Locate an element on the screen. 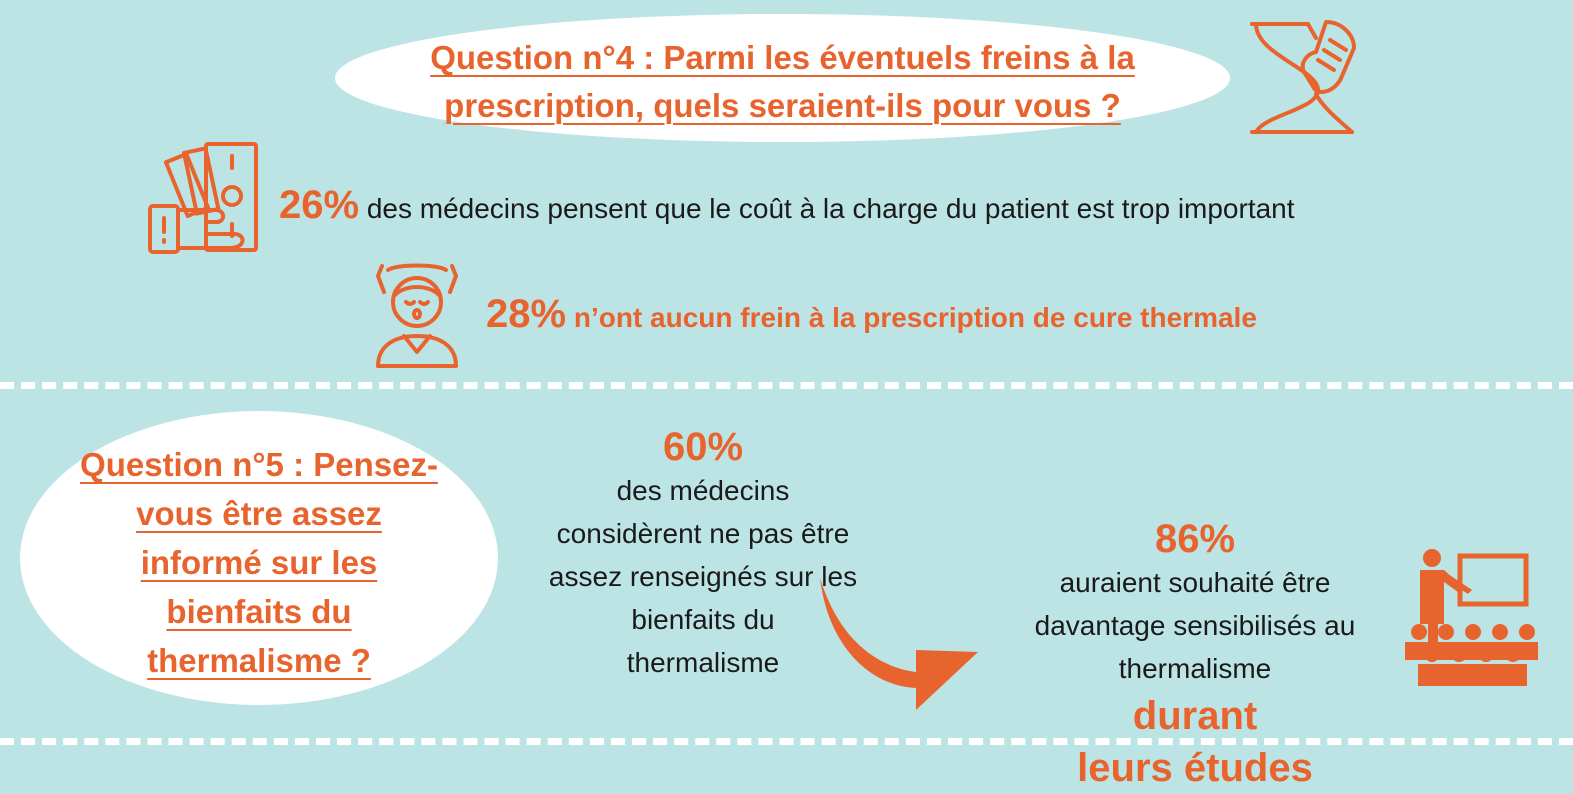  stat-nofrein-percent: 28% is located at coordinates (526, 314).